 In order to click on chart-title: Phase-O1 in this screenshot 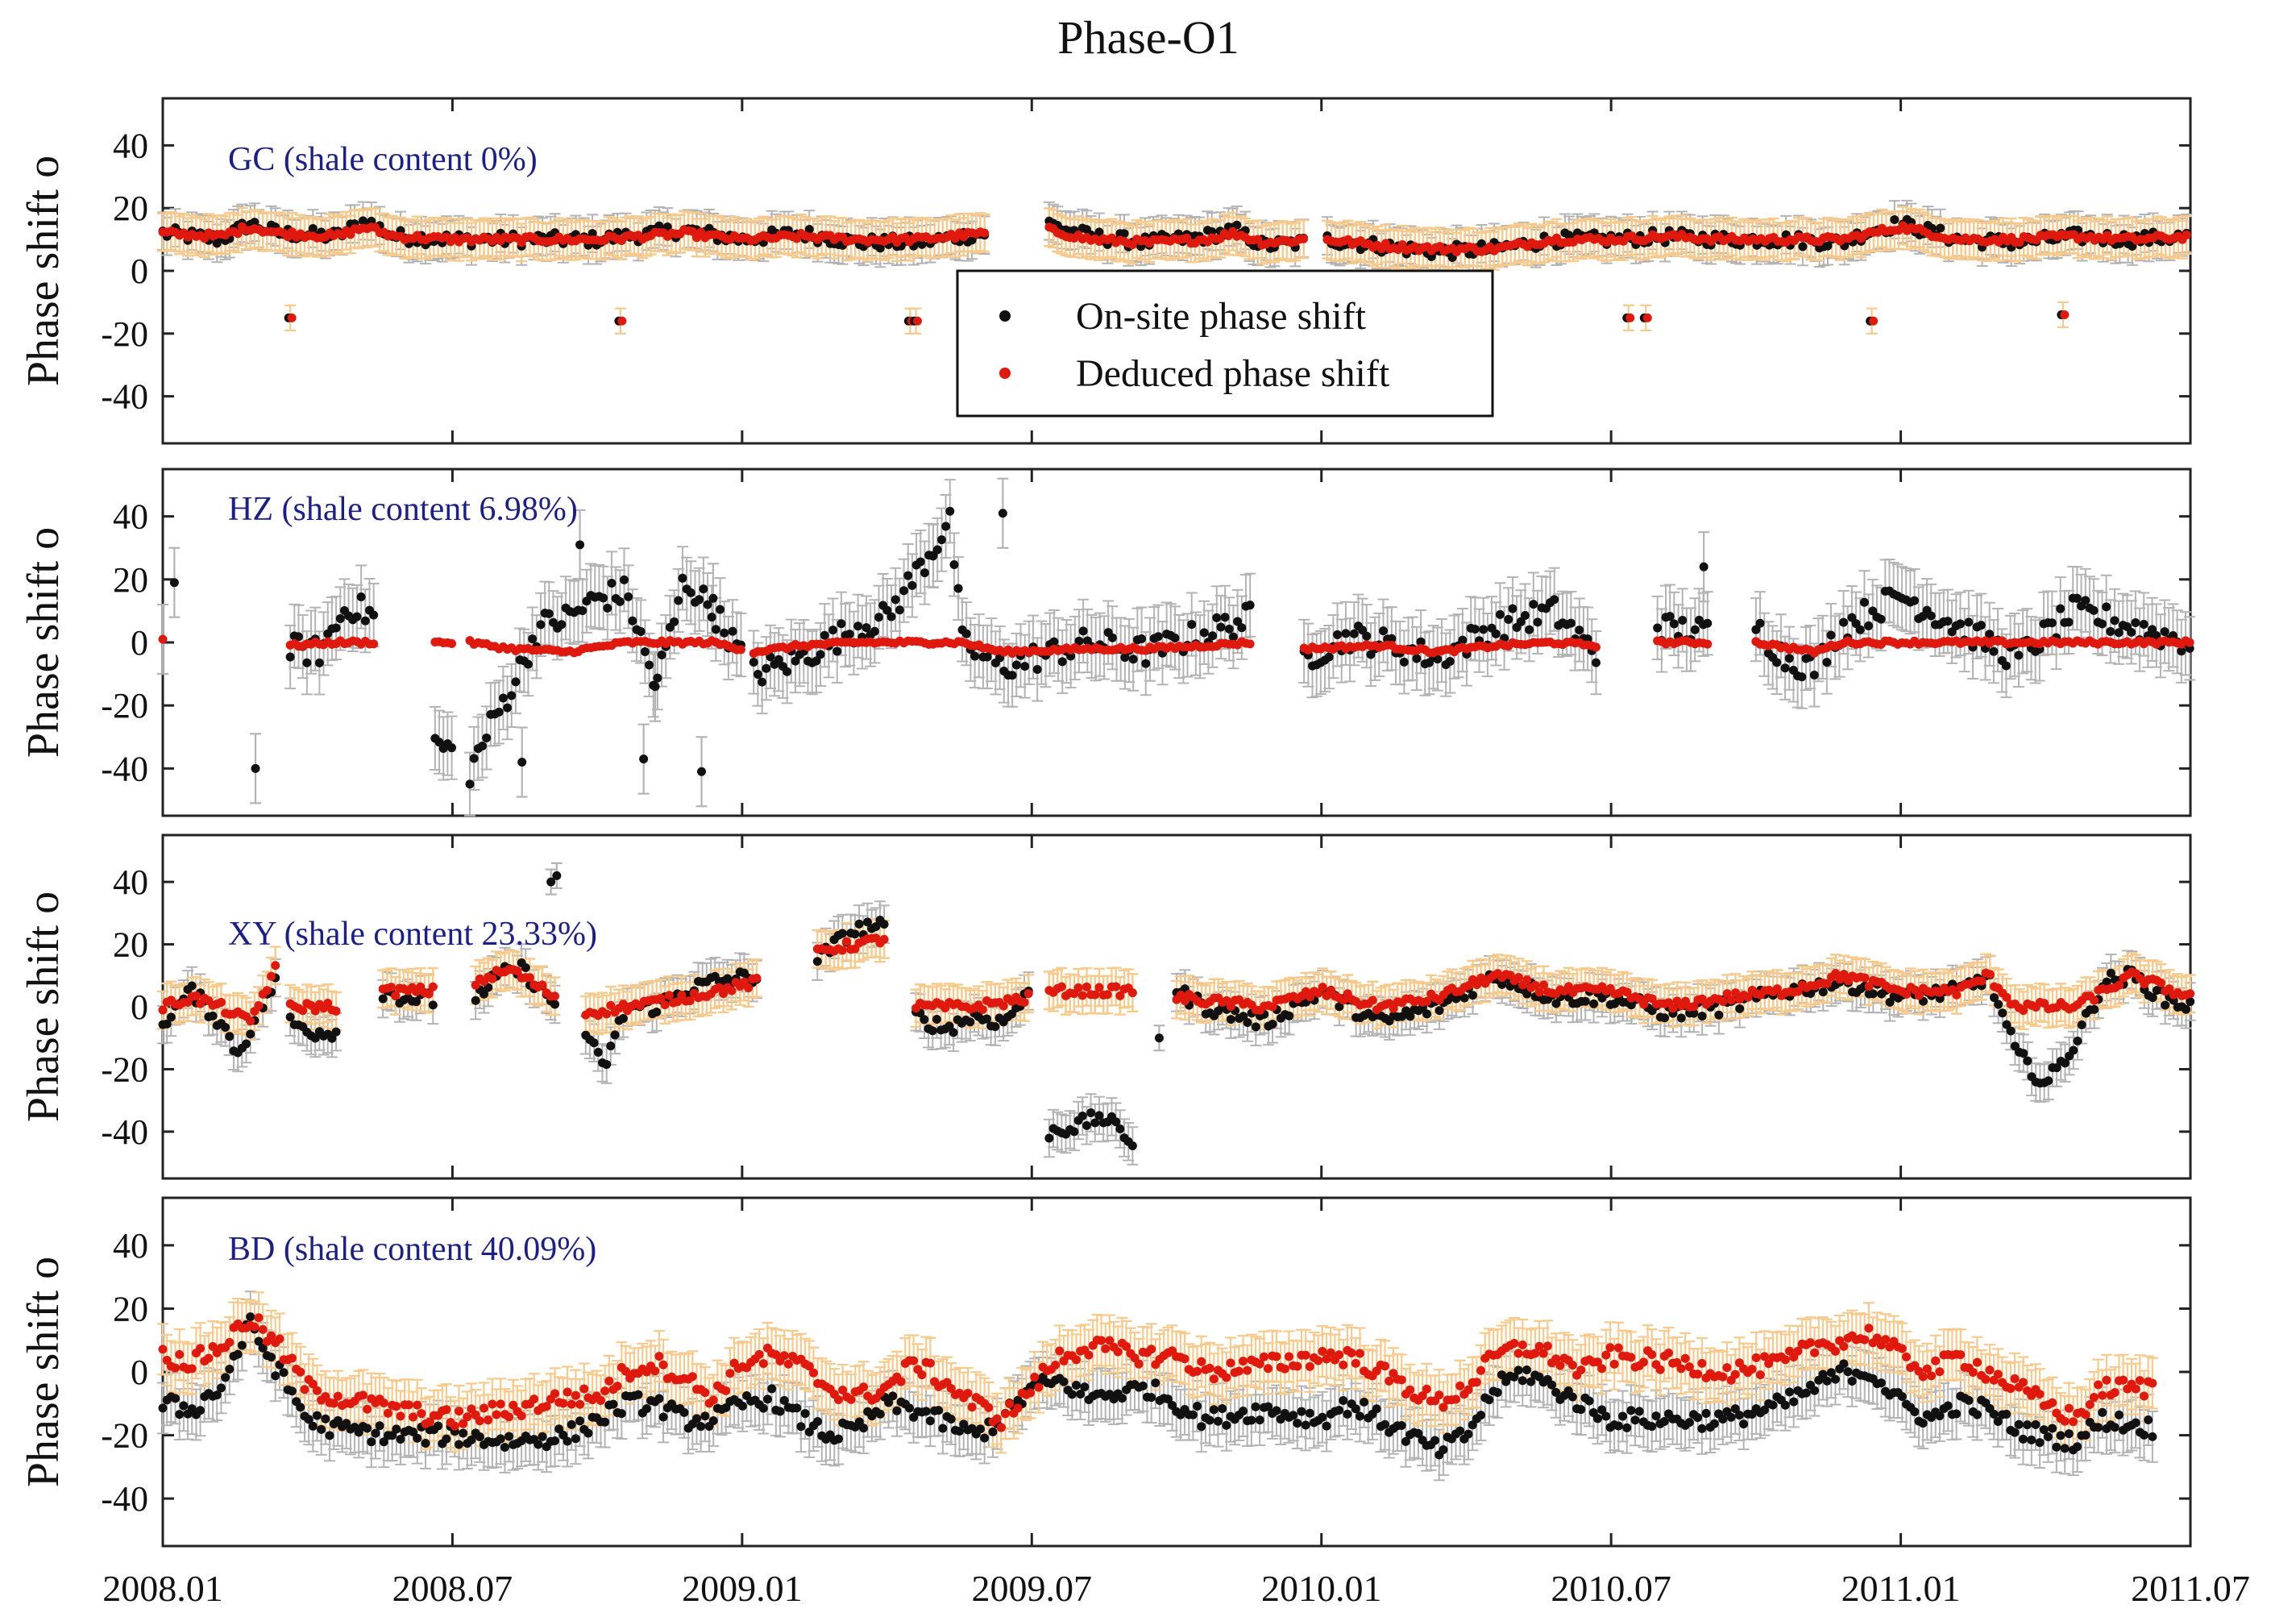, I will do `click(1148, 37)`.